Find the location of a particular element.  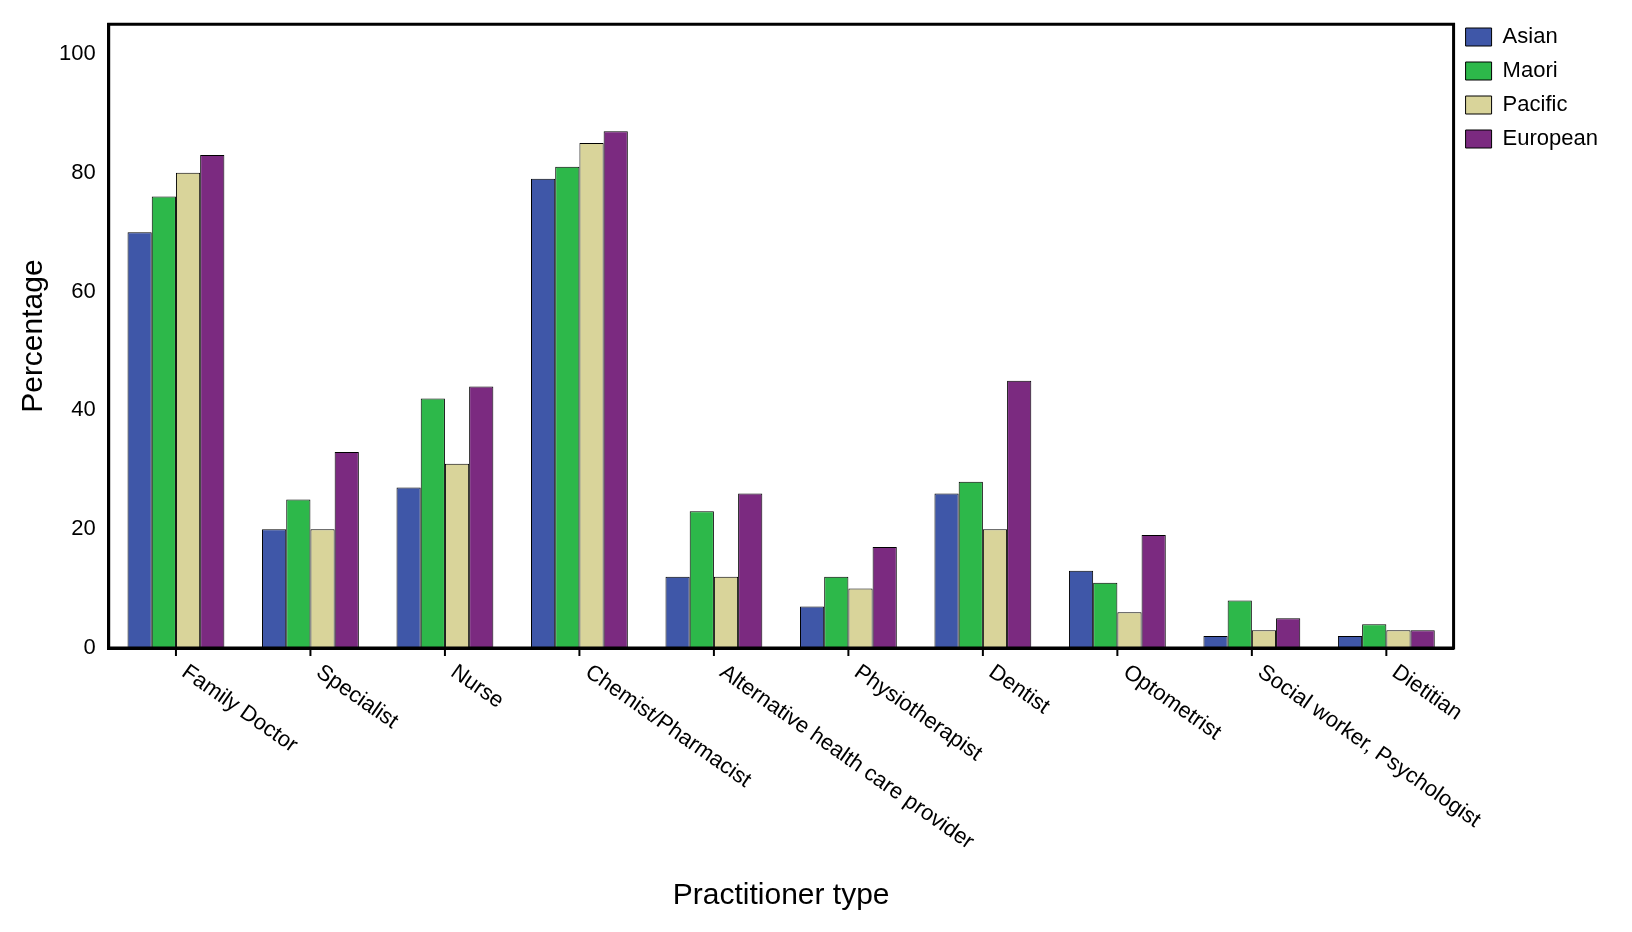

y-axis-title: Percentage is located at coordinates (32, 336).